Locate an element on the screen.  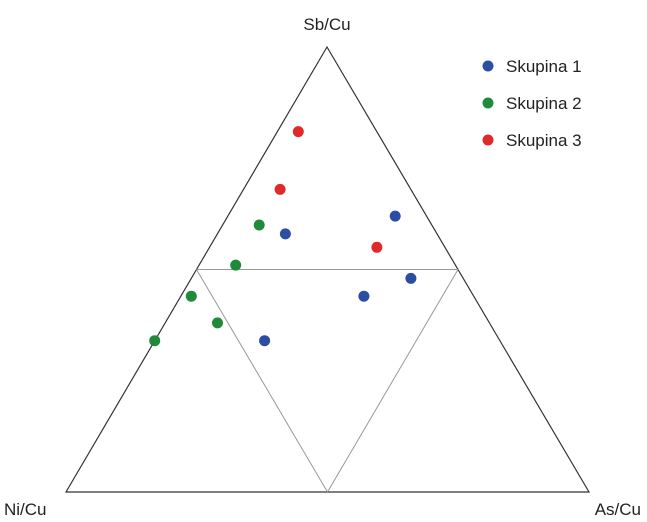
grid-line-left is located at coordinates (262, 381).